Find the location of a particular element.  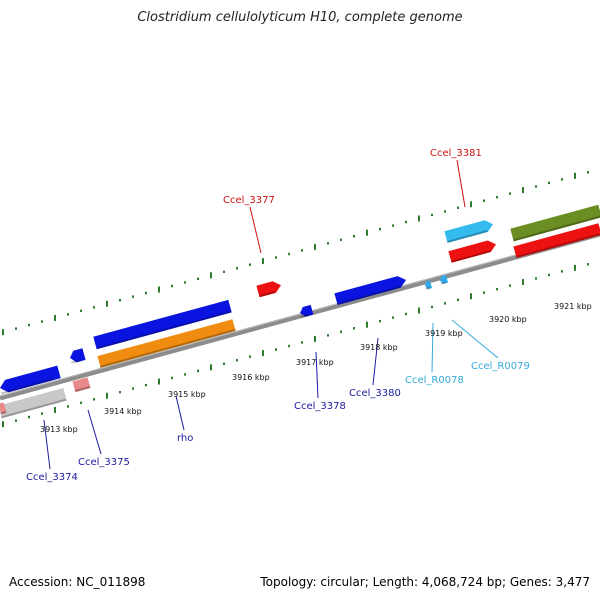

ccel-3381-feature is located at coordinates (469, 230).